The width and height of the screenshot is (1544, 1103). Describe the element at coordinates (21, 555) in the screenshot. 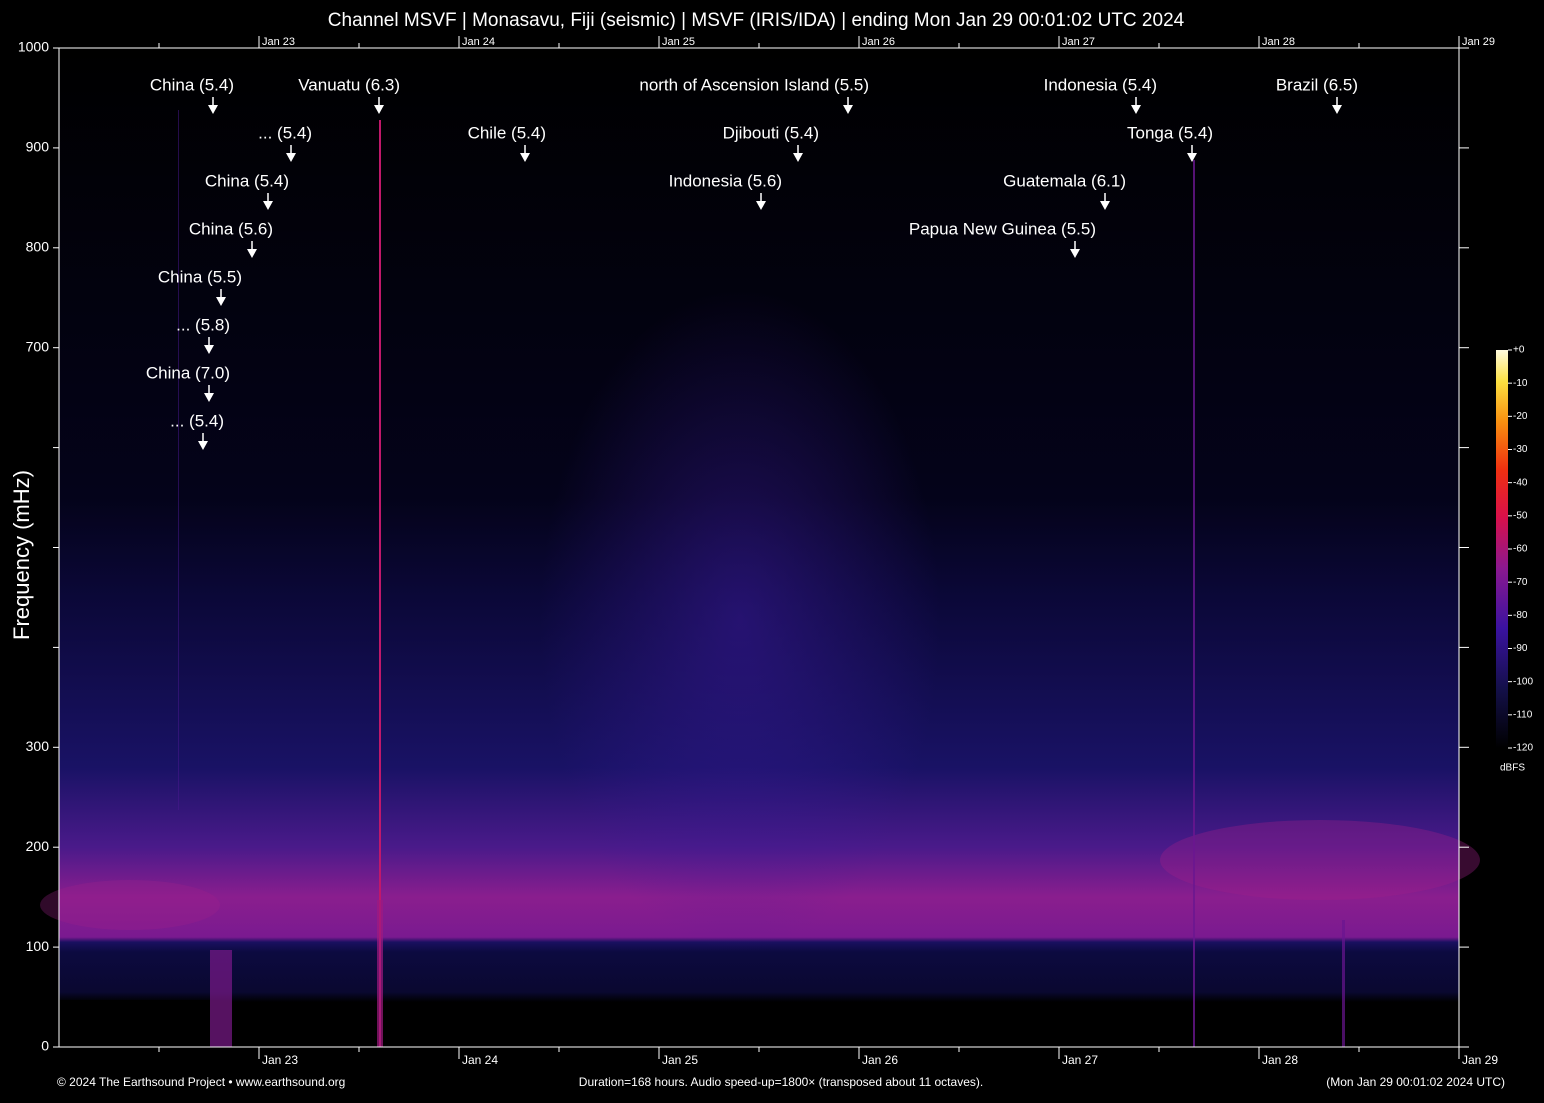

I see `y-axis-label: Frequency (mHz)` at that location.